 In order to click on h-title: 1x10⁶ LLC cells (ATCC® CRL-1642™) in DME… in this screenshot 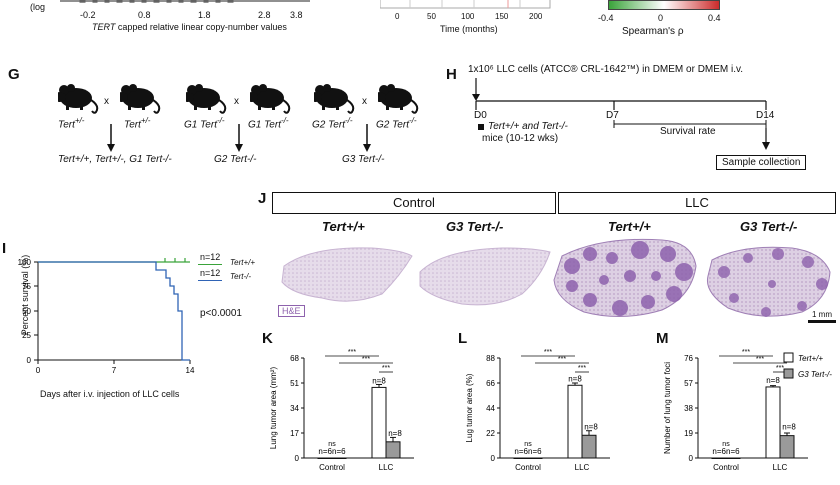, I will do `click(606, 69)`.